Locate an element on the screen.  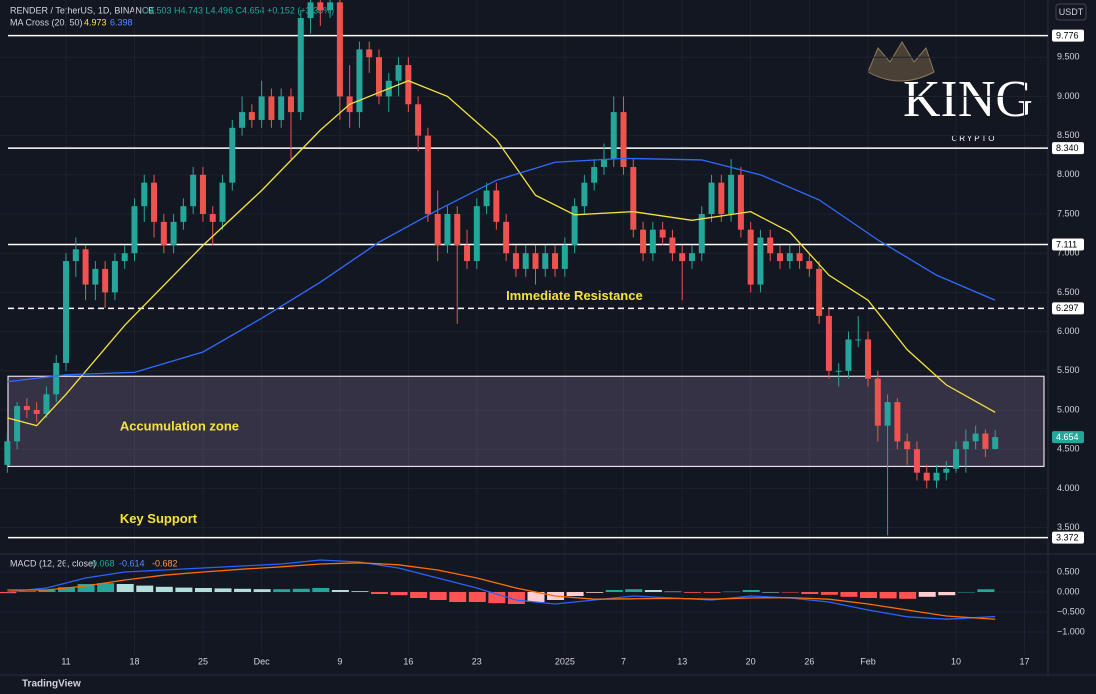
x-tick-label: 23 is located at coordinates (477, 661).